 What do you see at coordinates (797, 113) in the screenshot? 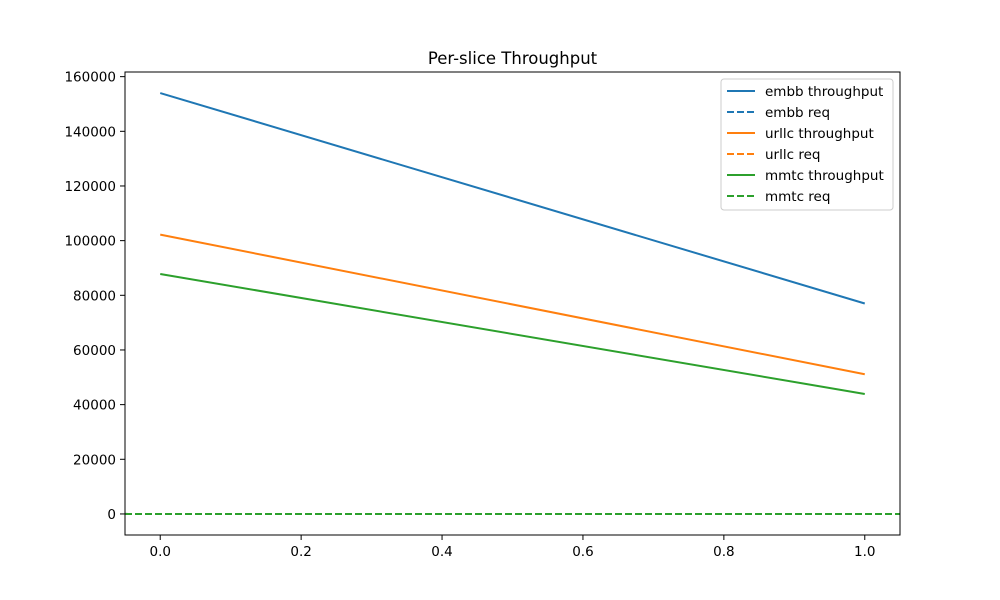
I see `legend-label: embb req` at bounding box center [797, 113].